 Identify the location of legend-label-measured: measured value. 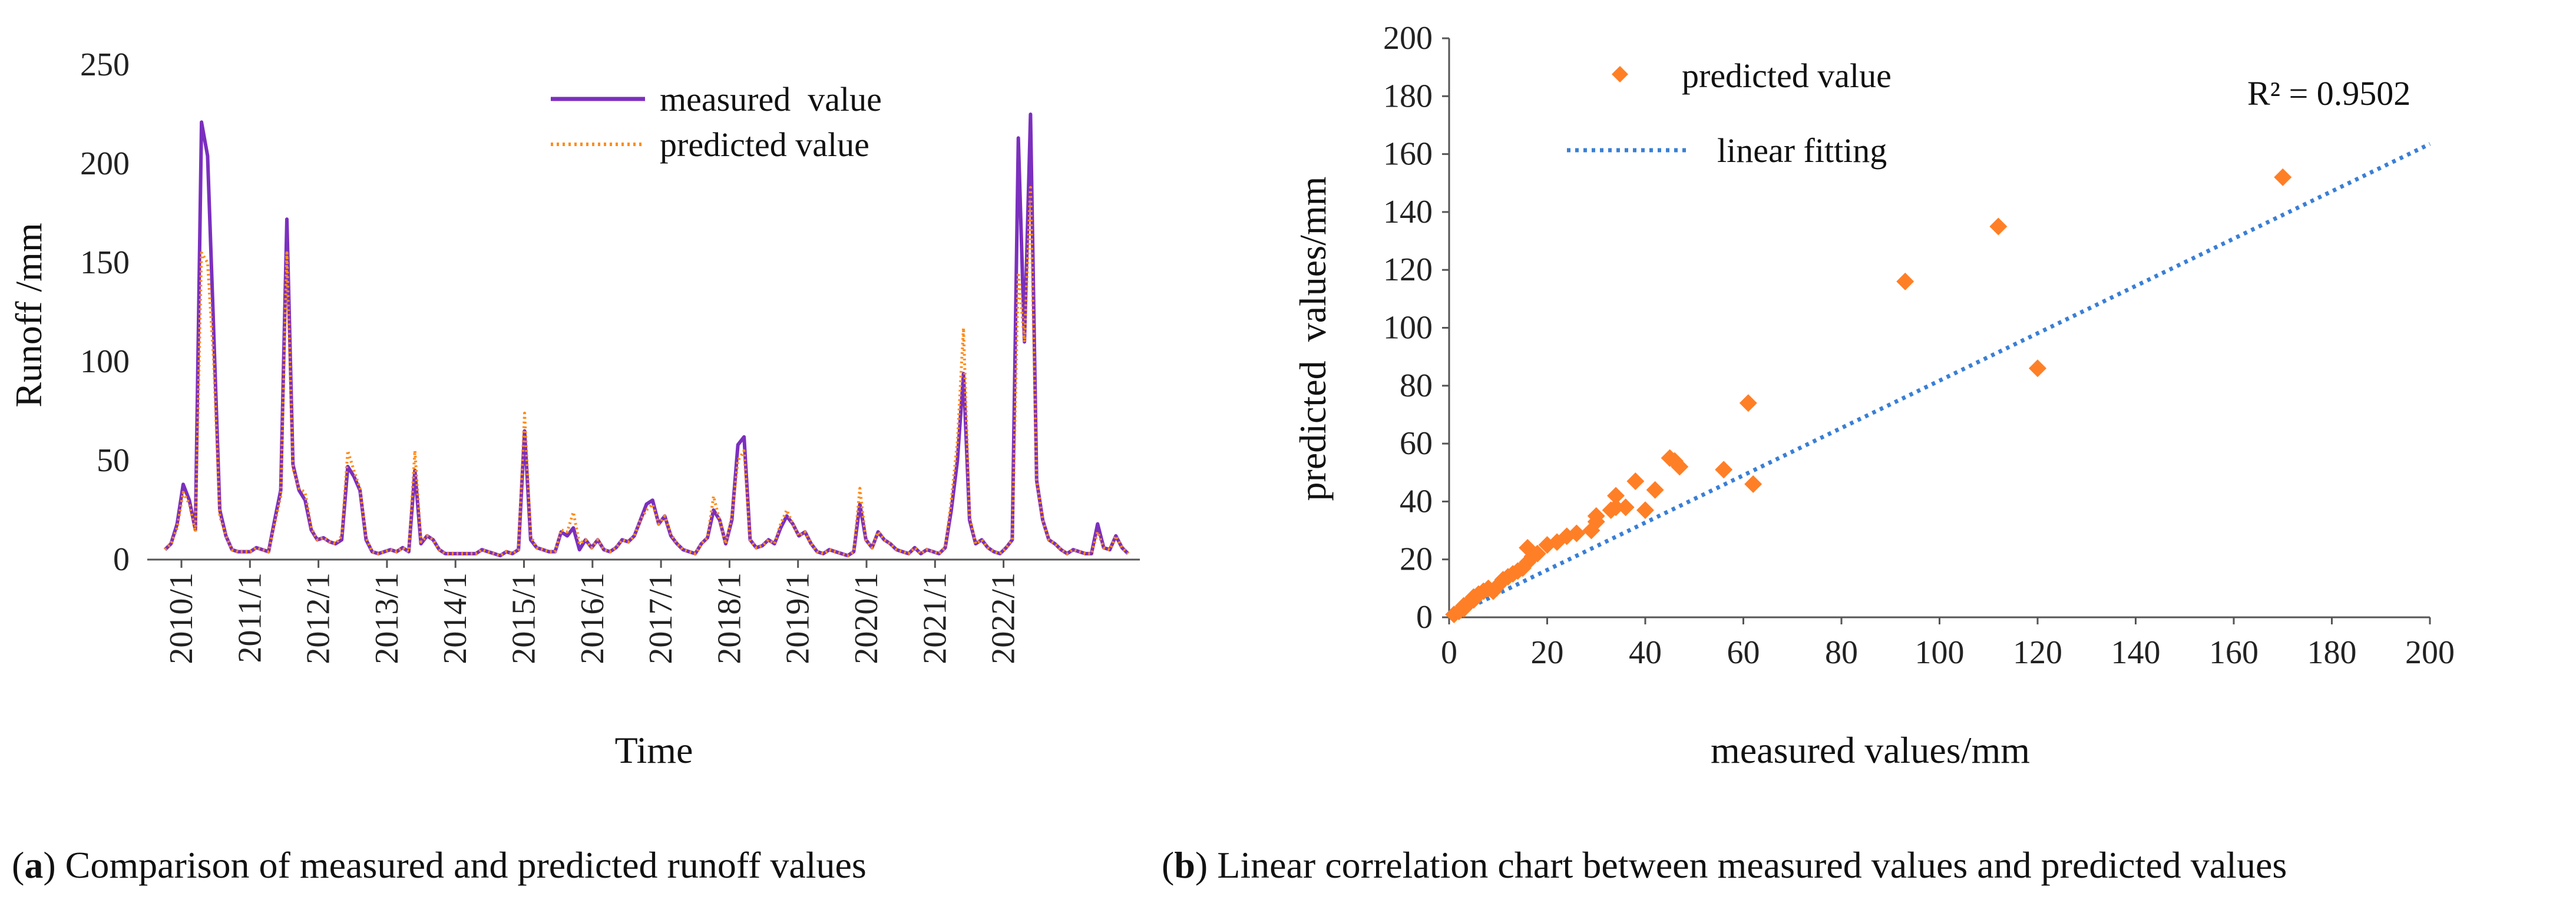
(771, 99).